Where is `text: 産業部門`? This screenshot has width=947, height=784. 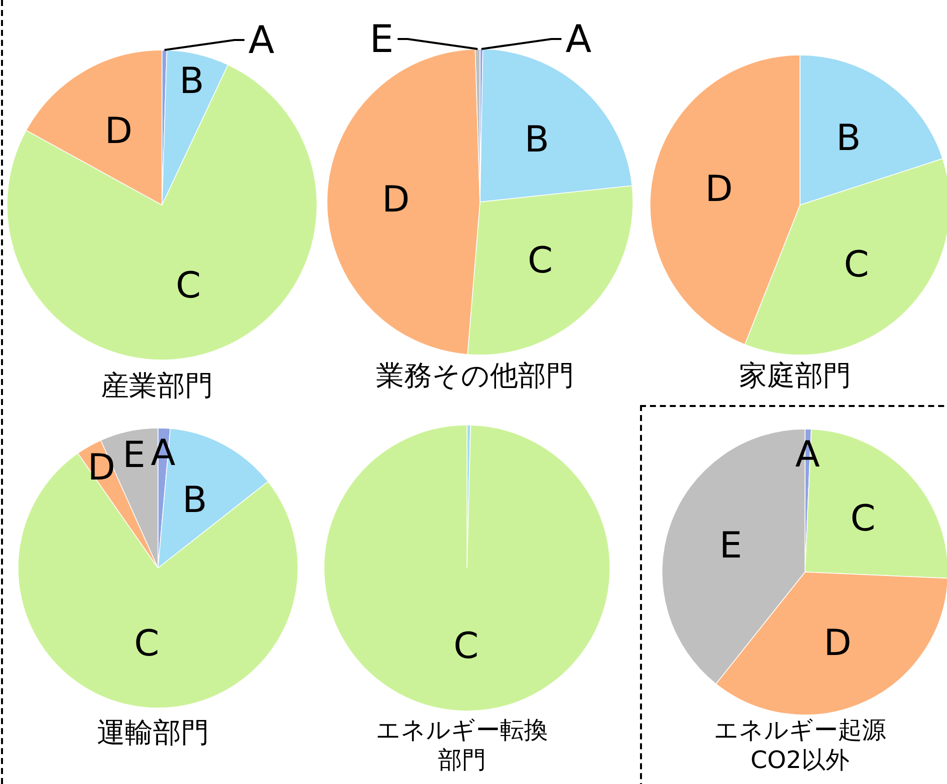
text: 産業部門 is located at coordinates (157, 385).